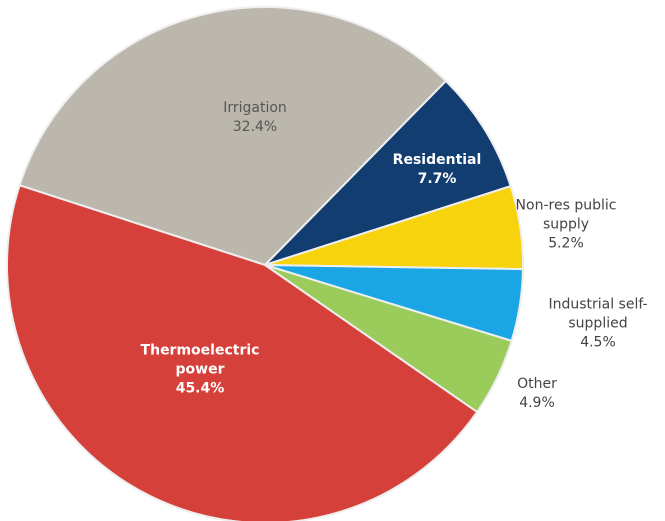 Image resolution: width=665 pixels, height=521 pixels. Describe the element at coordinates (255, 127) in the screenshot. I see `slice-value: 32.4%` at that location.